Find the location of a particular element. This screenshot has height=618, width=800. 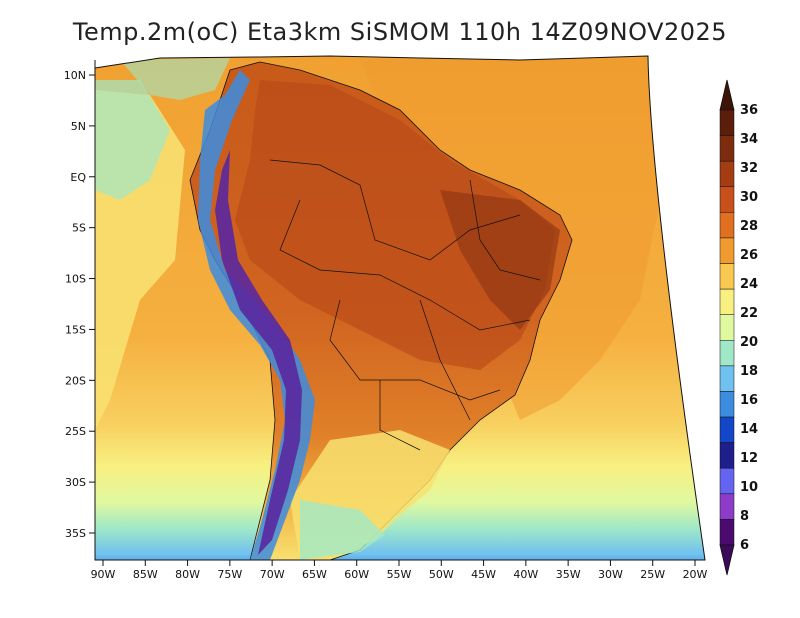

lon-tick-label: 25W is located at coordinates (652, 574).